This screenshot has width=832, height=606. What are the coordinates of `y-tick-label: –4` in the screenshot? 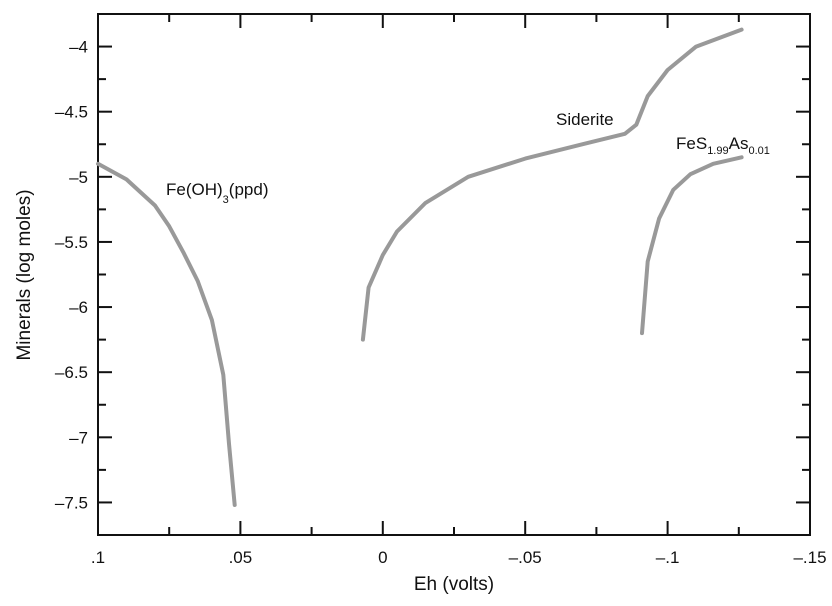 It's located at (78, 47).